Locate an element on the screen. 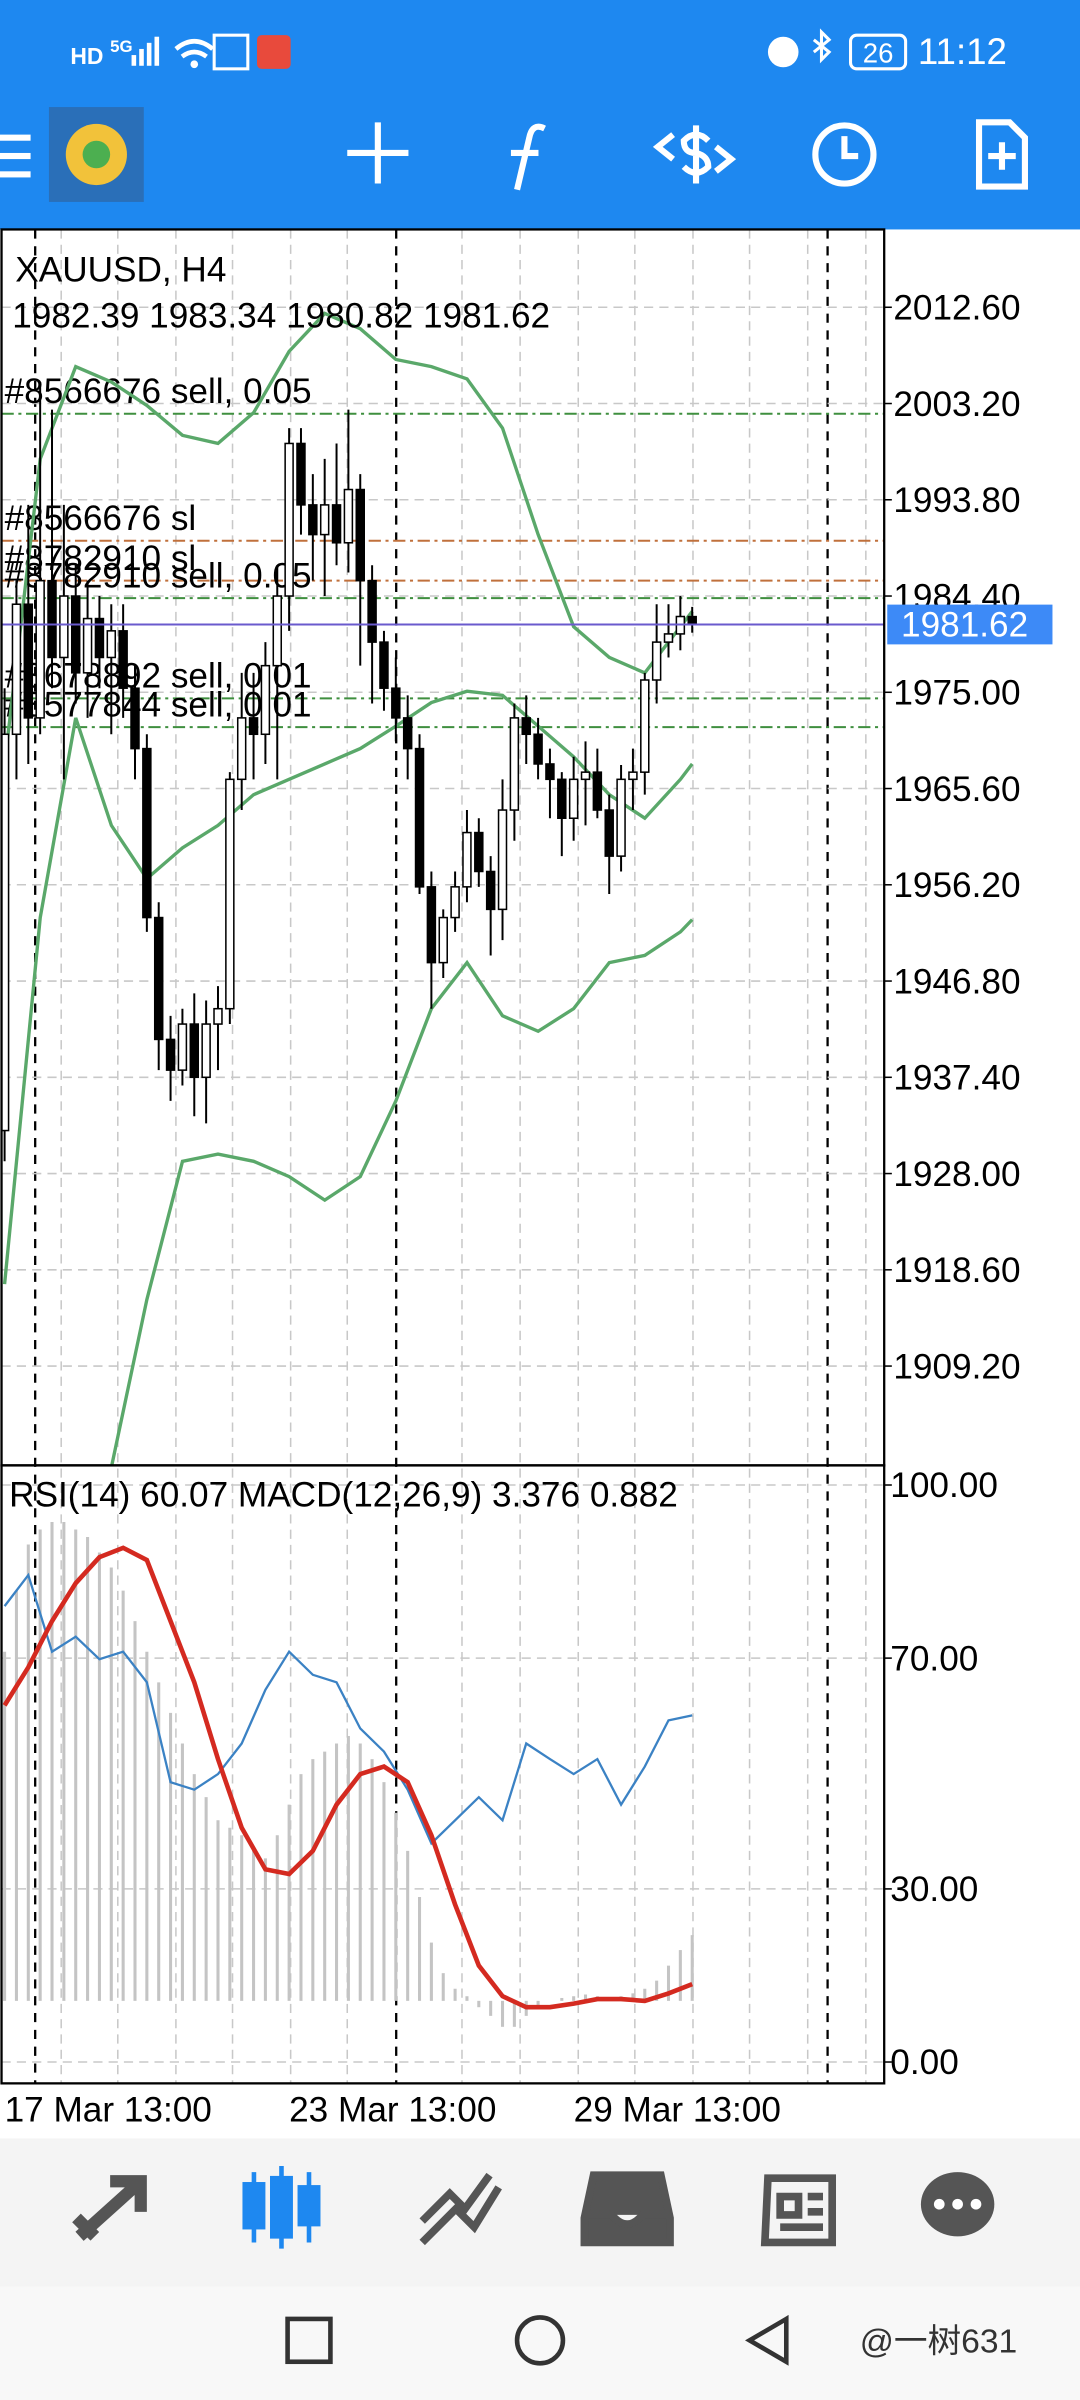 This screenshot has width=1080, height=2400. app-header is located at coordinates (540, 115).